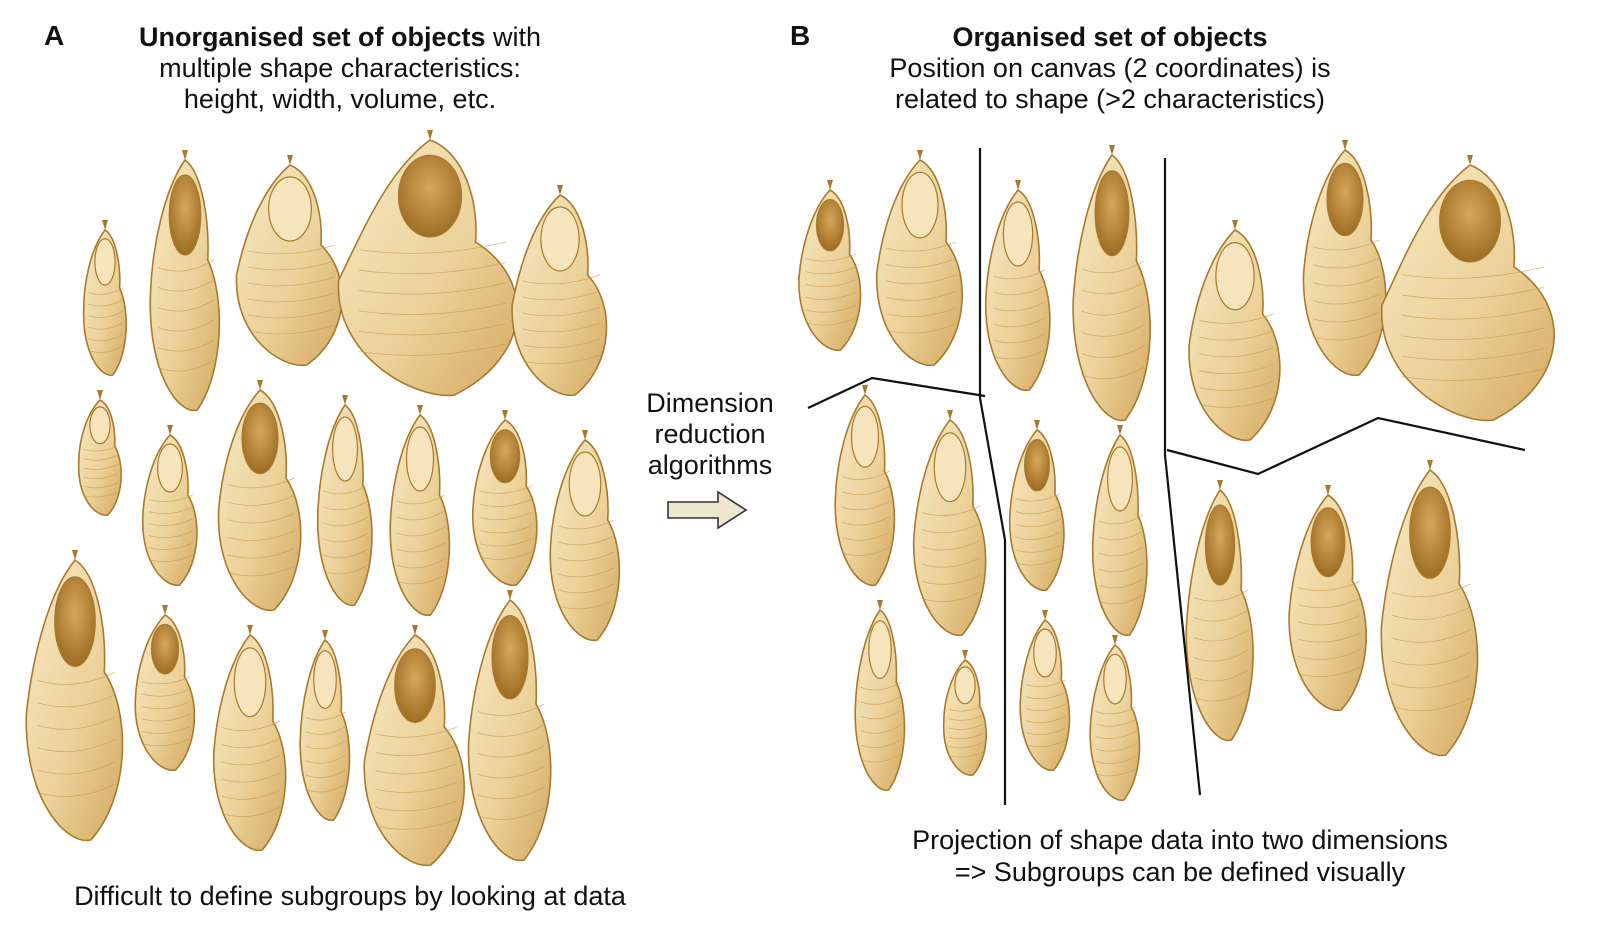 The width and height of the screenshot is (1600, 949). Describe the element at coordinates (710, 403) in the screenshot. I see `middle-line-1: Dimension` at that location.